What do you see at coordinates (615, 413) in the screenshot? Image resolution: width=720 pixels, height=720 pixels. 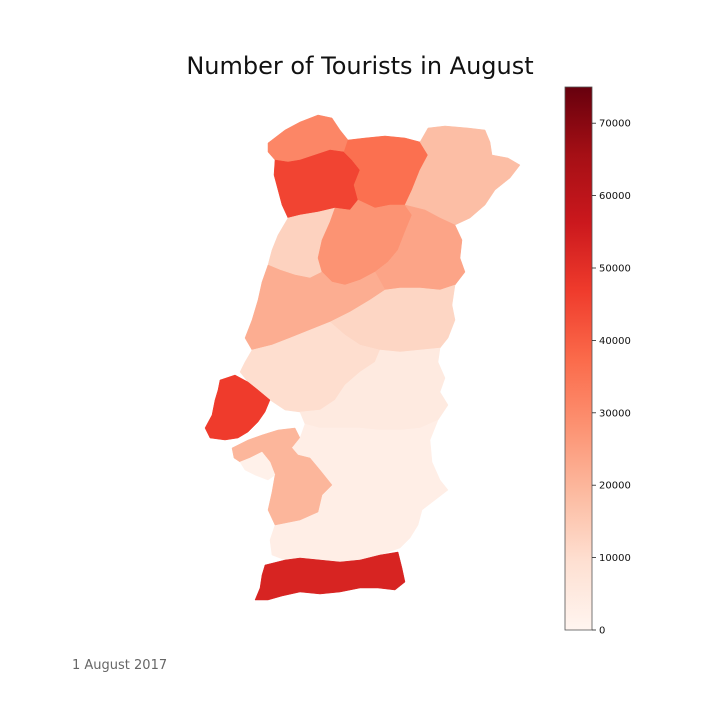 I see `colorbar-tick-label: 30000` at bounding box center [615, 413].